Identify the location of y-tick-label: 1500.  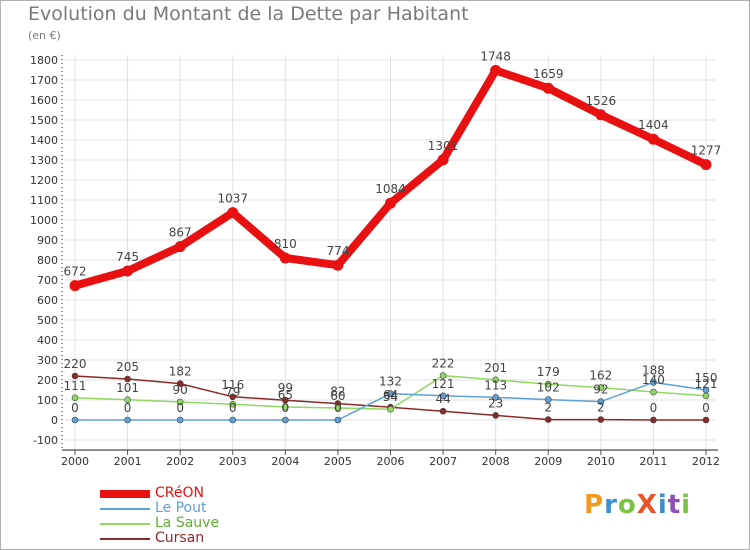
(44, 120).